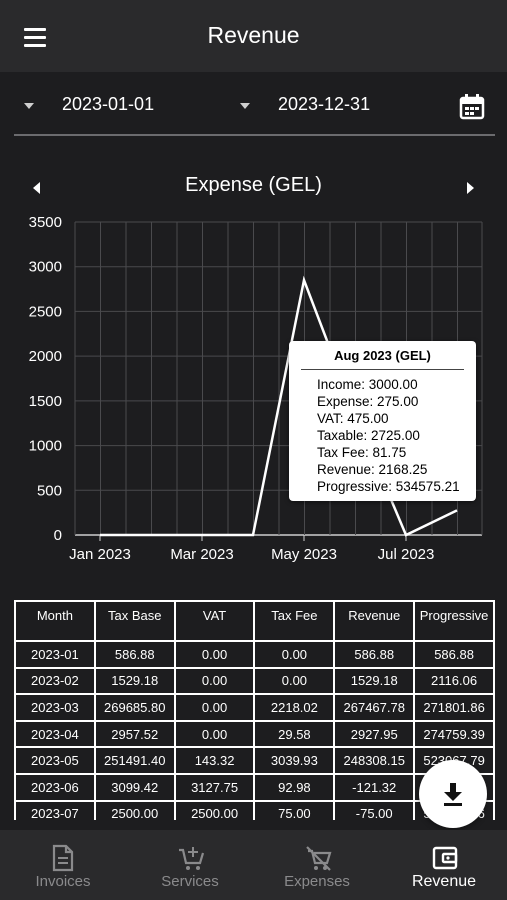  I want to click on tooltip-title: Aug 2023 (GEL), so click(382, 355).